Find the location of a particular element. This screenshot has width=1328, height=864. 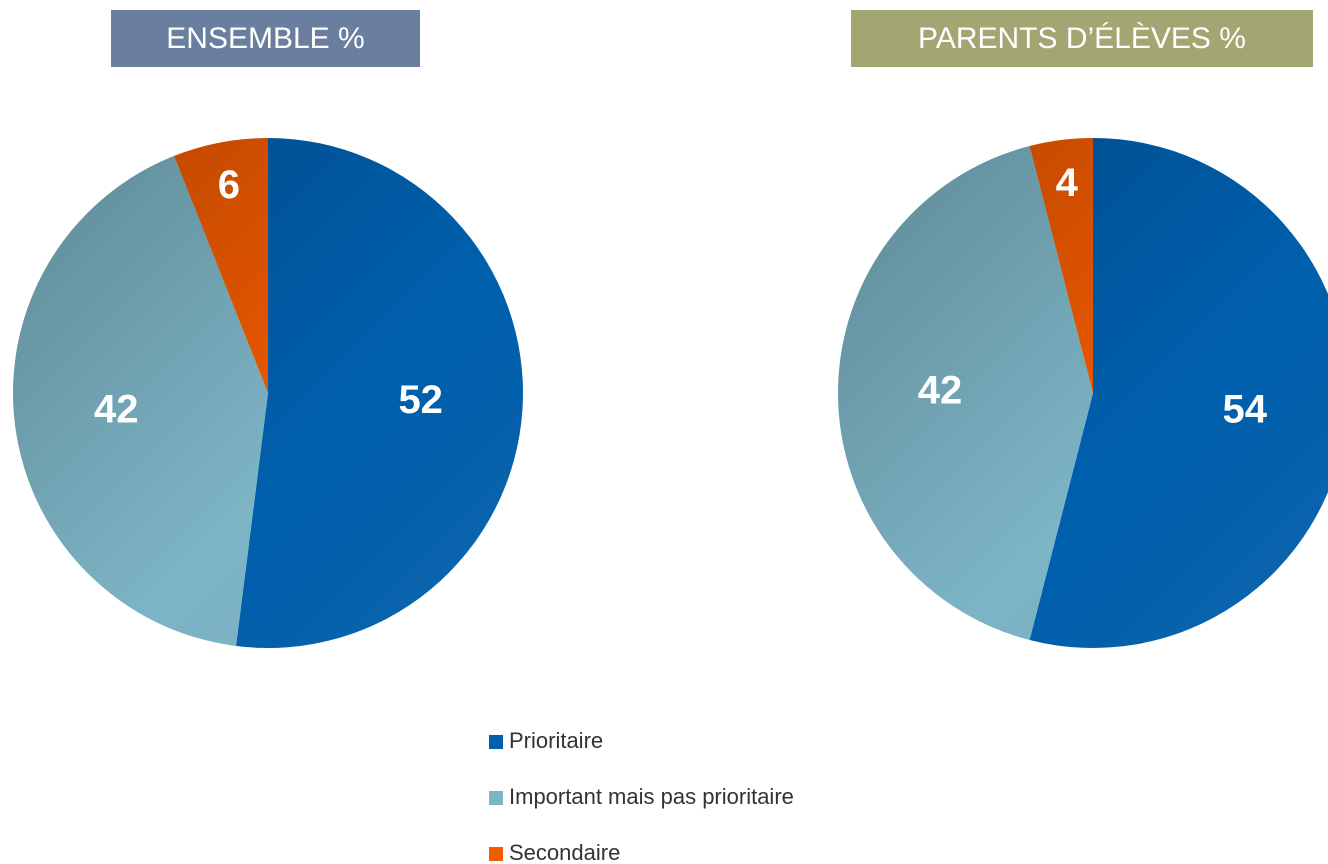

legend-label: Prioritaire is located at coordinates (556, 740).